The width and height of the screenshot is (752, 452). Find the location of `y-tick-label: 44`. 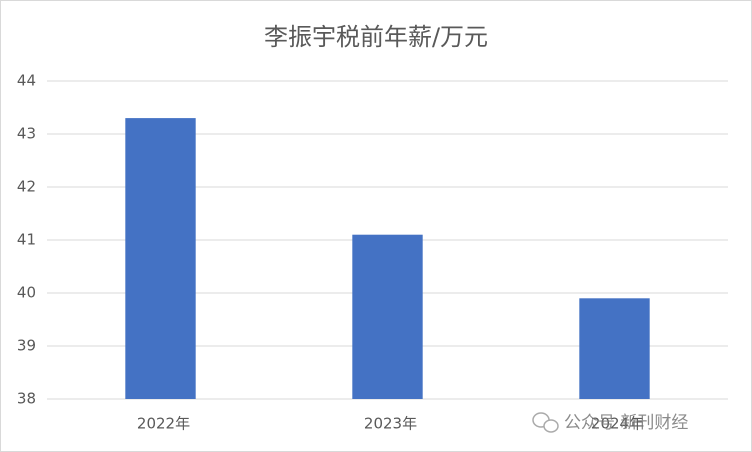

y-tick-label: 44 is located at coordinates (26, 81).